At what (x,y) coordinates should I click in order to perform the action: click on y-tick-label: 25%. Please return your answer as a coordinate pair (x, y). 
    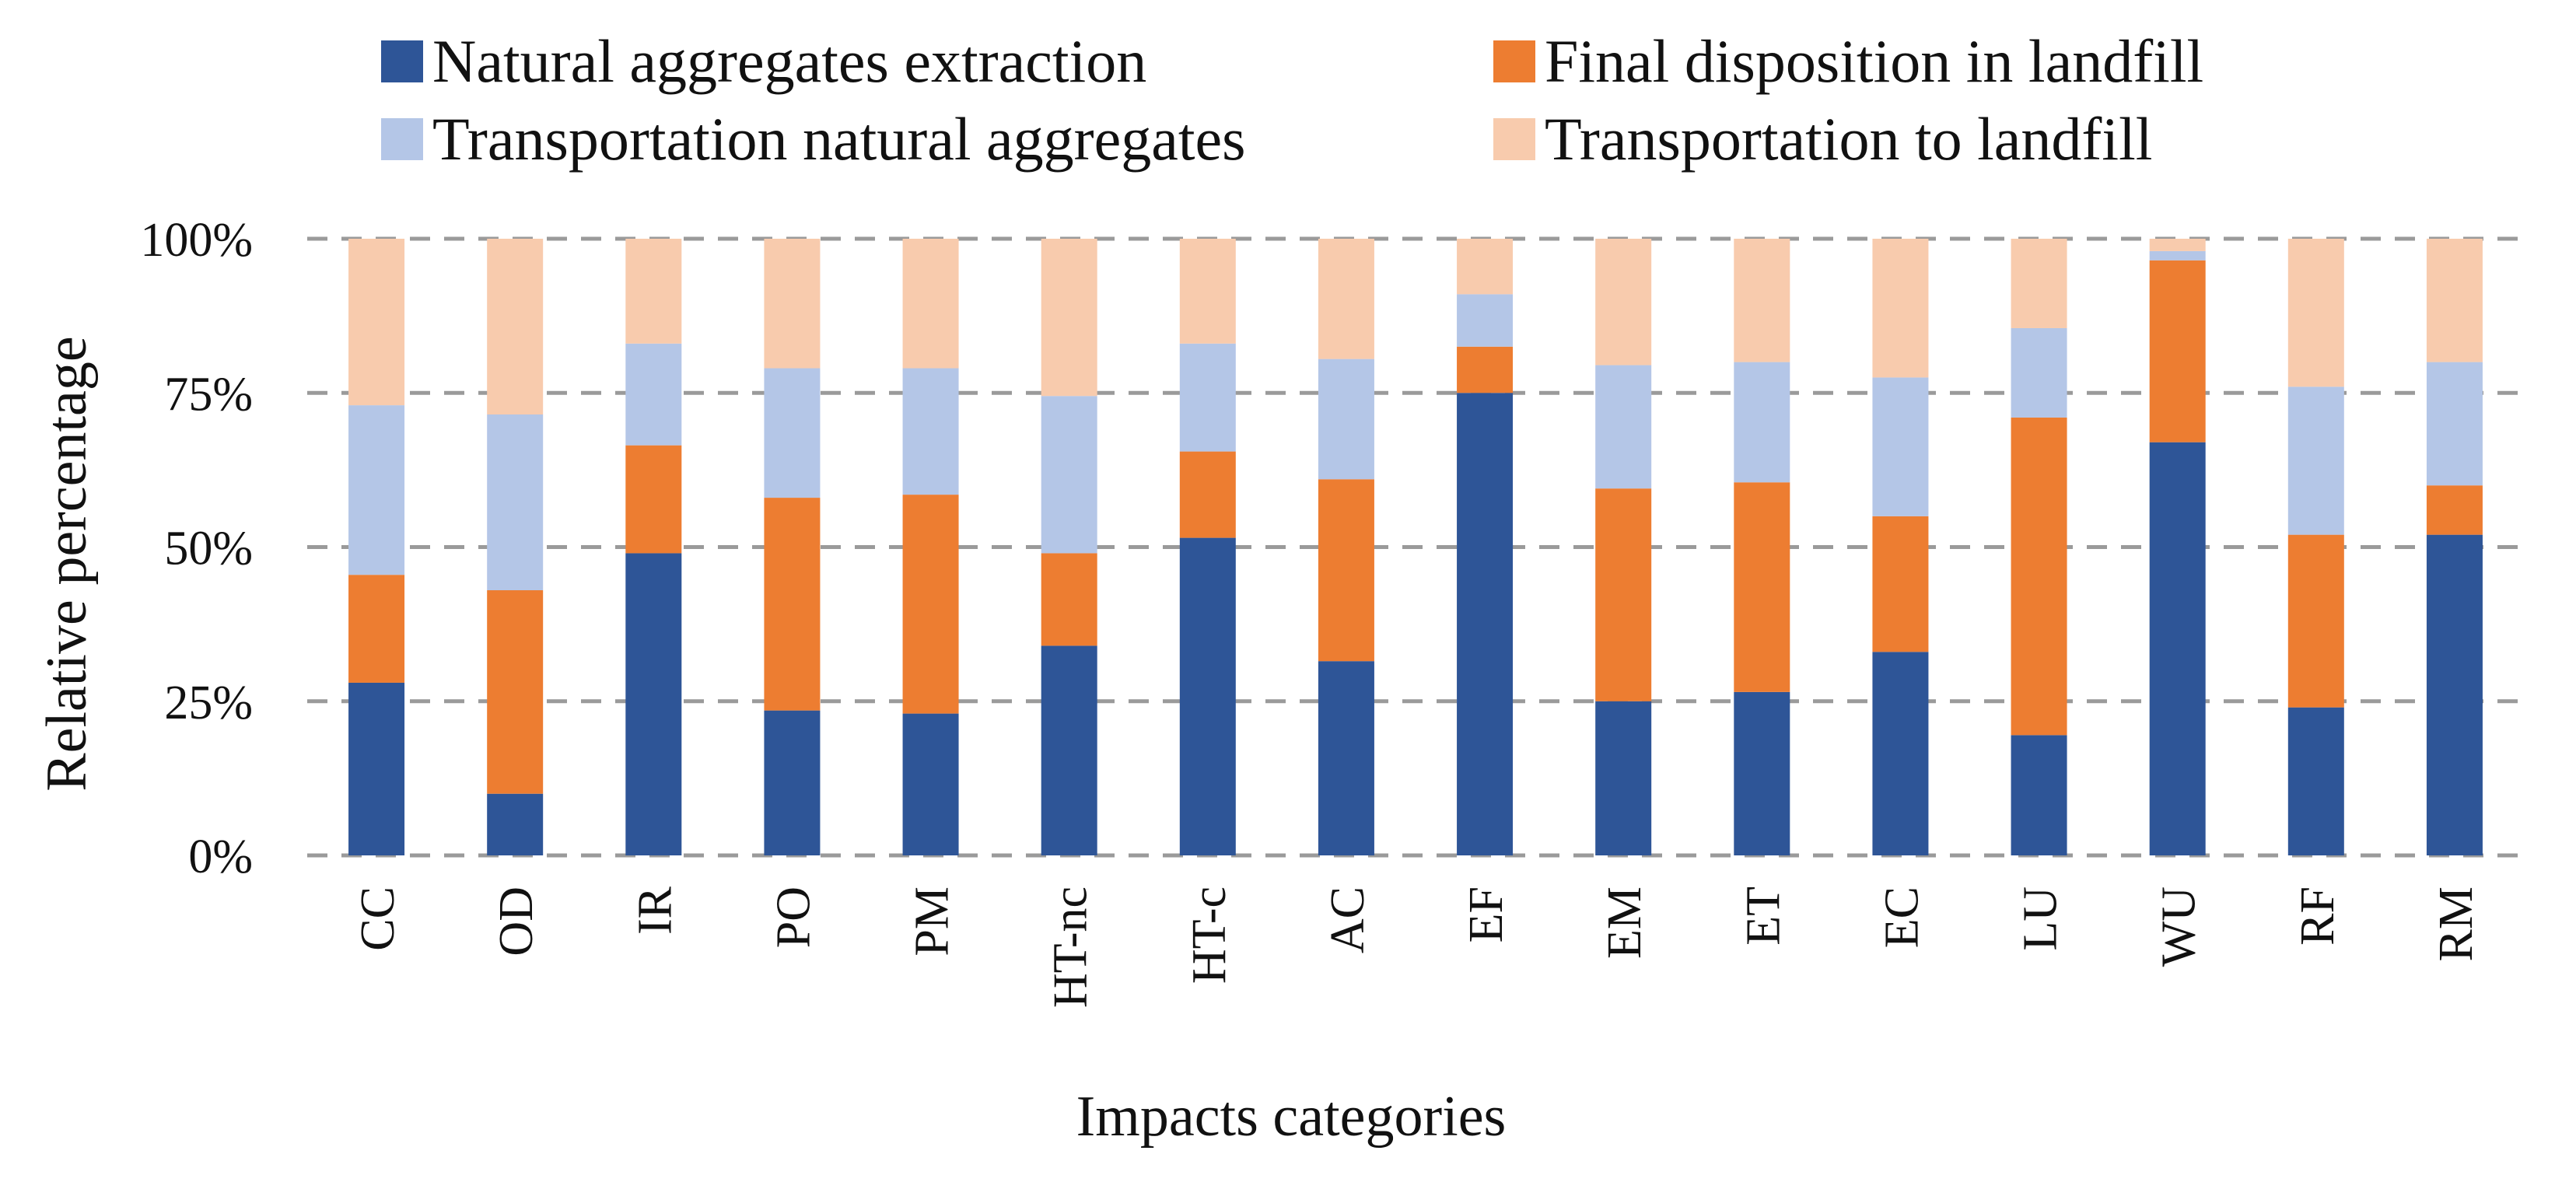
    Looking at the image, I should click on (209, 703).